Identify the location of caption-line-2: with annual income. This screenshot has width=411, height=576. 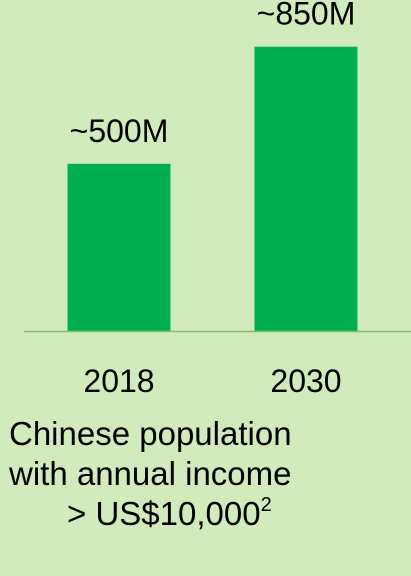
(150, 473).